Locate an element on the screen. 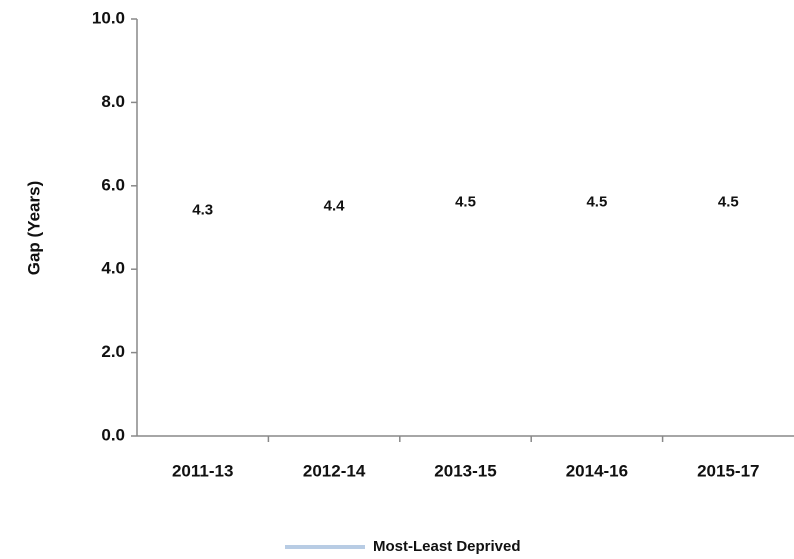 The width and height of the screenshot is (794, 559). y-tick-label: 0.0 is located at coordinates (113, 434).